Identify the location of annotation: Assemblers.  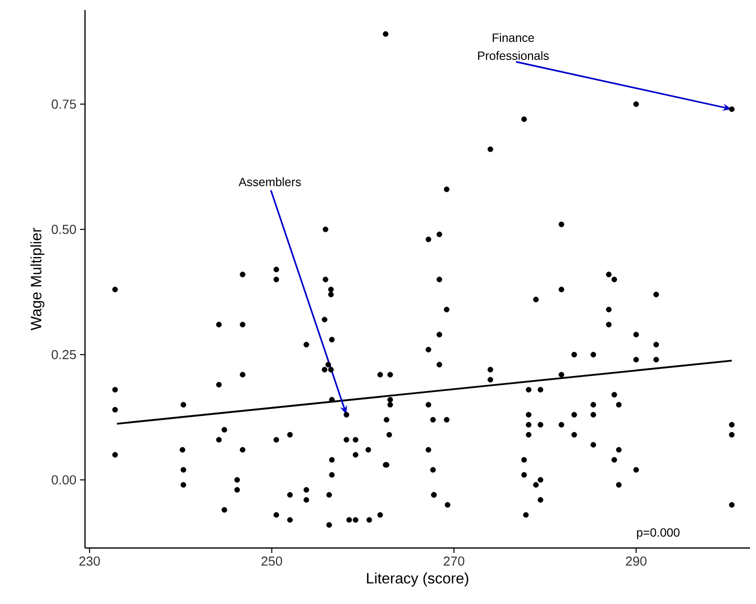
(269, 181).